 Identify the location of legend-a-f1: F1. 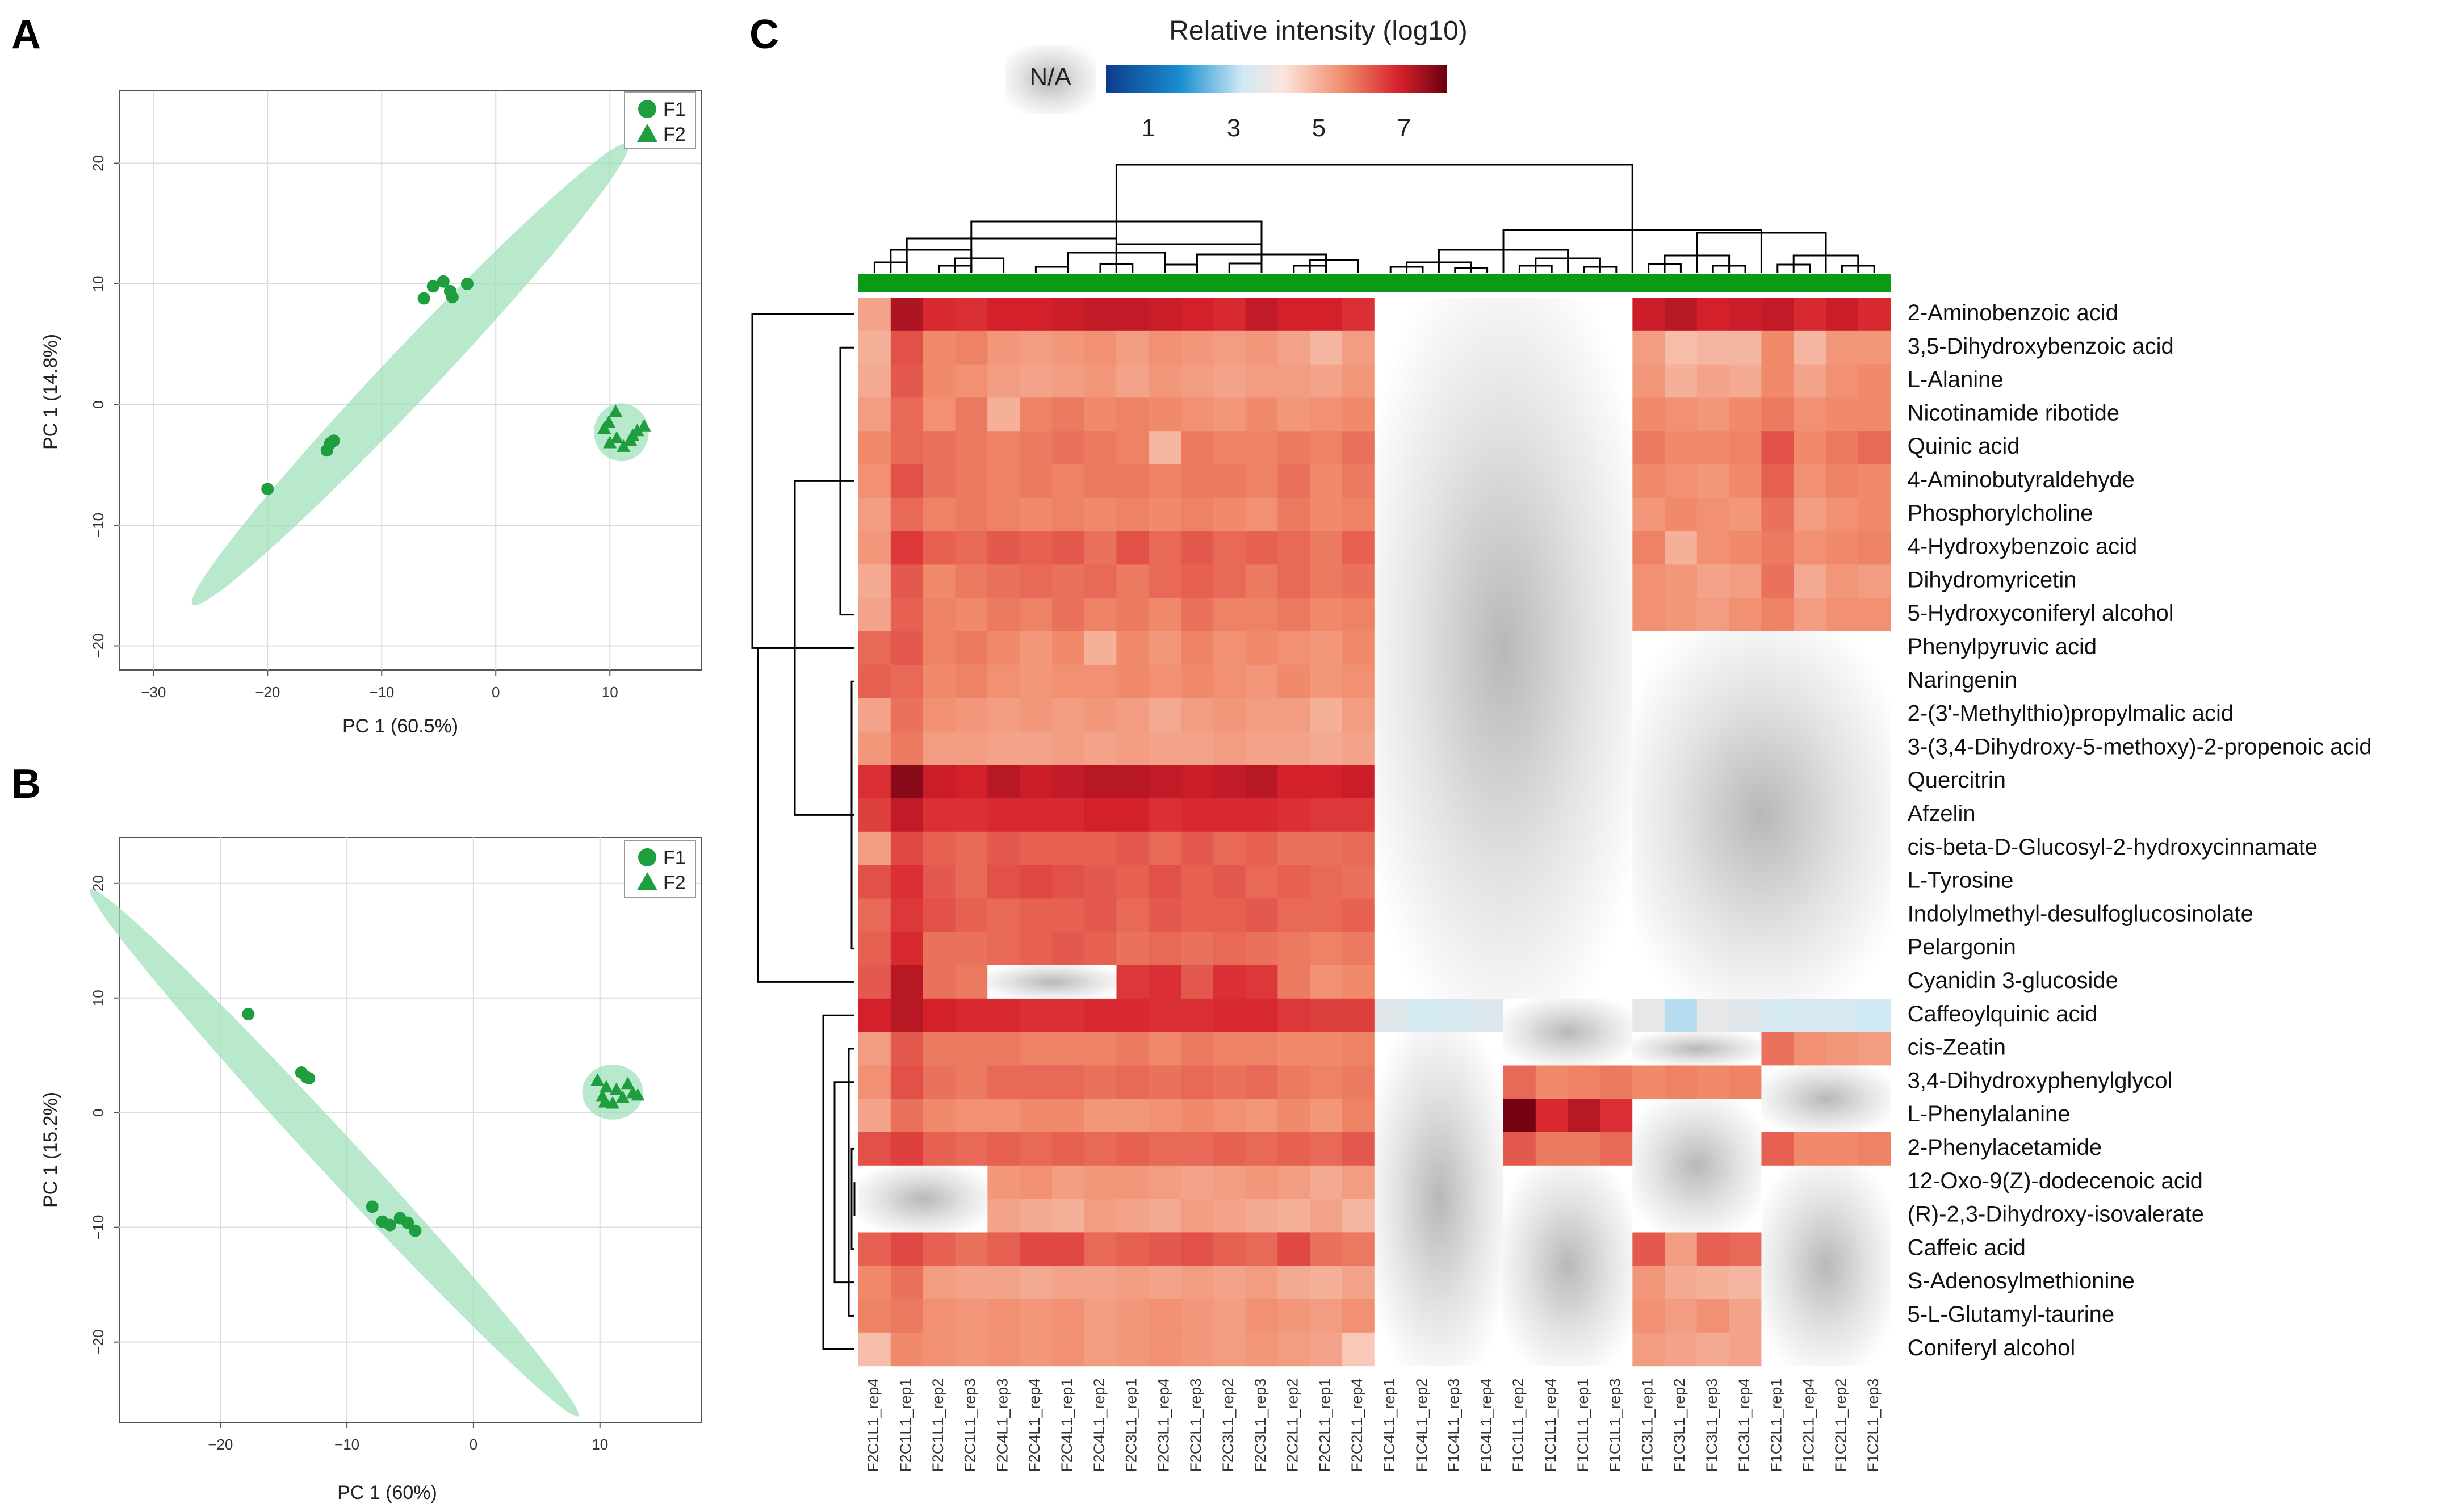
(674, 109).